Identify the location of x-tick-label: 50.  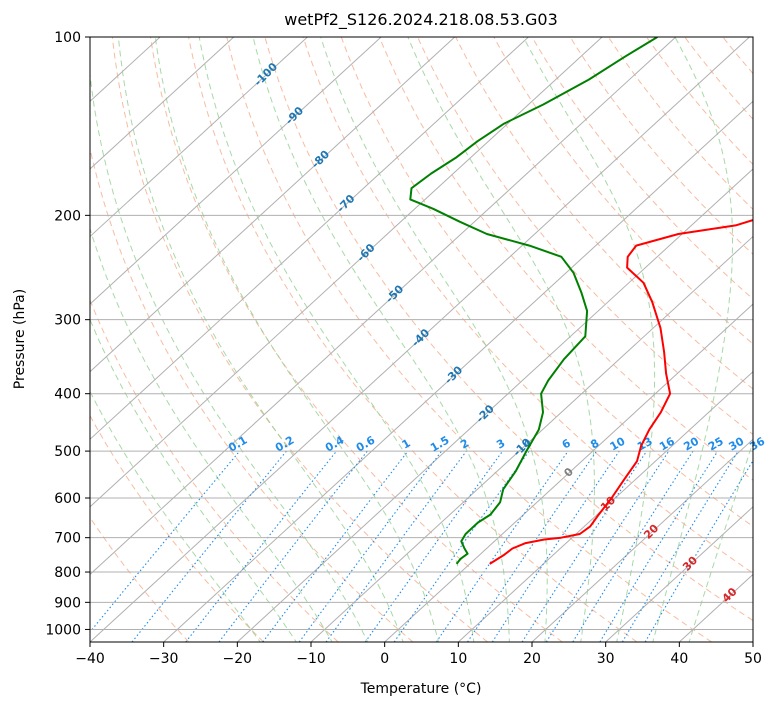
(753, 659).